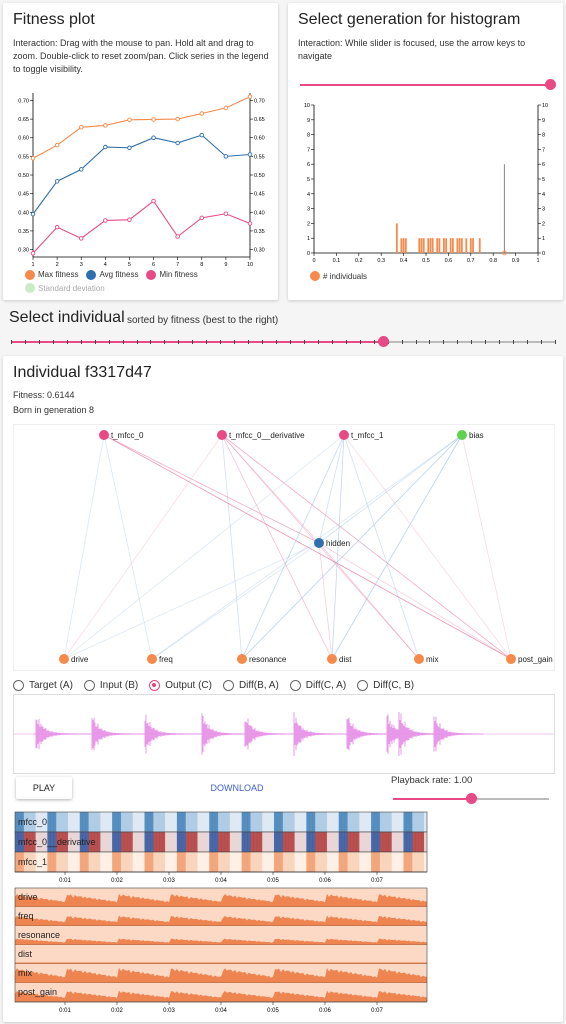  I want to click on individual-slider, so click(283, 342).